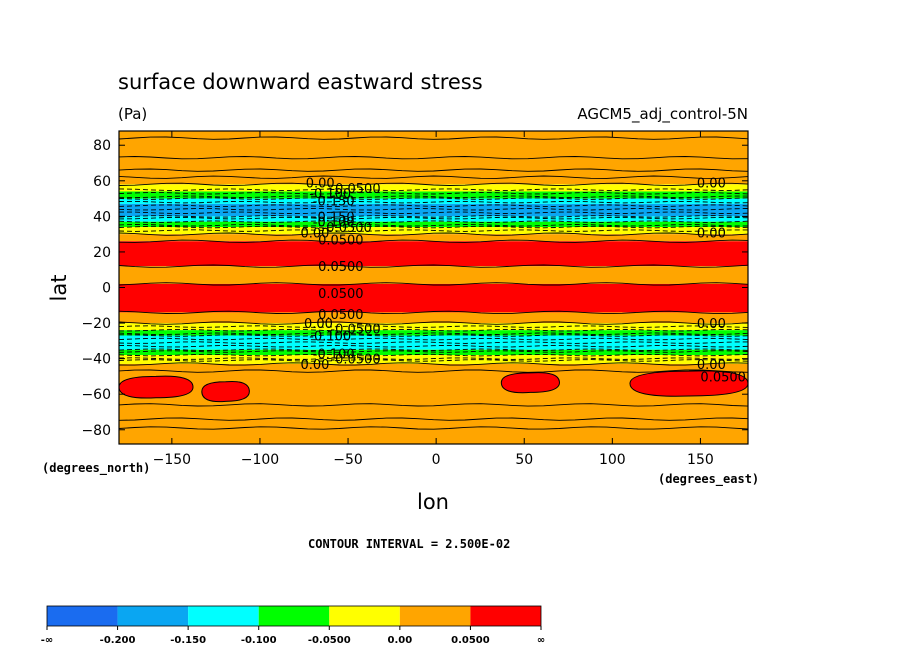  Describe the element at coordinates (355, 189) in the screenshot. I see `contour-label-1: -0.0500` at that location.